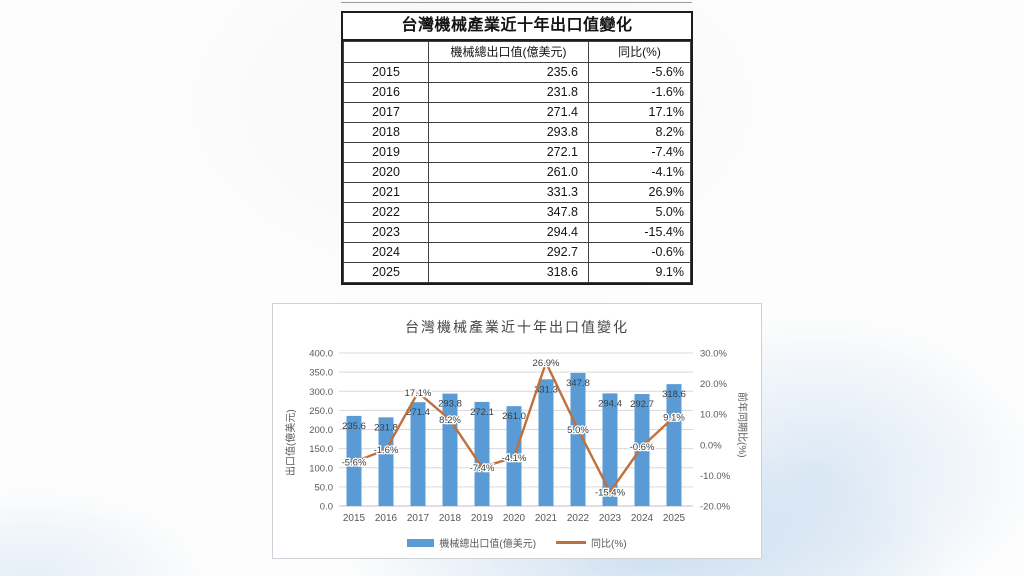  I want to click on table-row: 2021 331.3 26.9%, so click(517, 192).